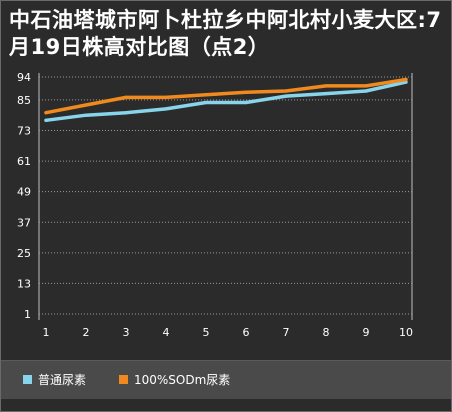  I want to click on y-tick-label-94: 94, so click(24, 77).